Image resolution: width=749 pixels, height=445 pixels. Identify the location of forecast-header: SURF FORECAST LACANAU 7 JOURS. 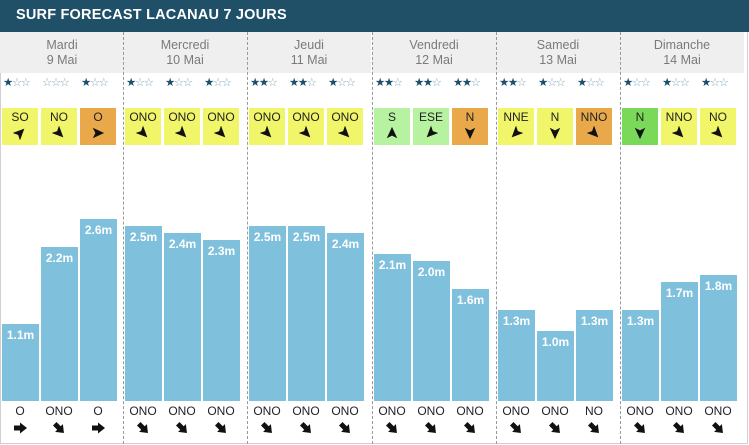
(374, 16).